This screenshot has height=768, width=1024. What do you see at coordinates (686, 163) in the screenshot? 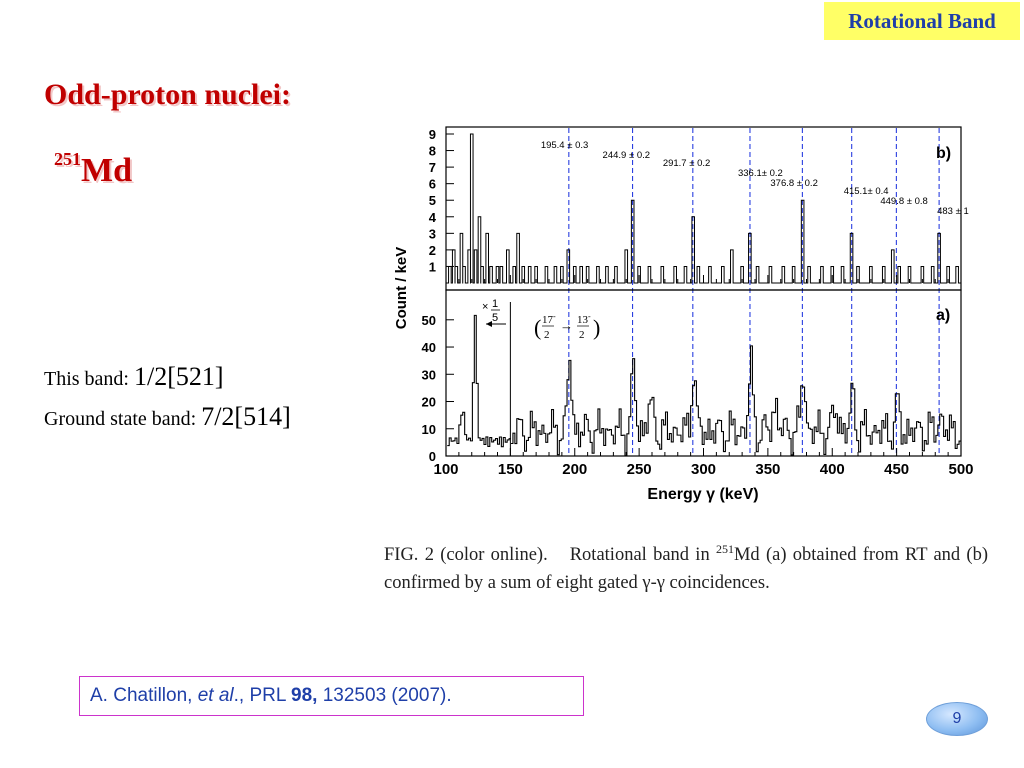
I see `peak-label: 291.7 ± 0.2` at bounding box center [686, 163].